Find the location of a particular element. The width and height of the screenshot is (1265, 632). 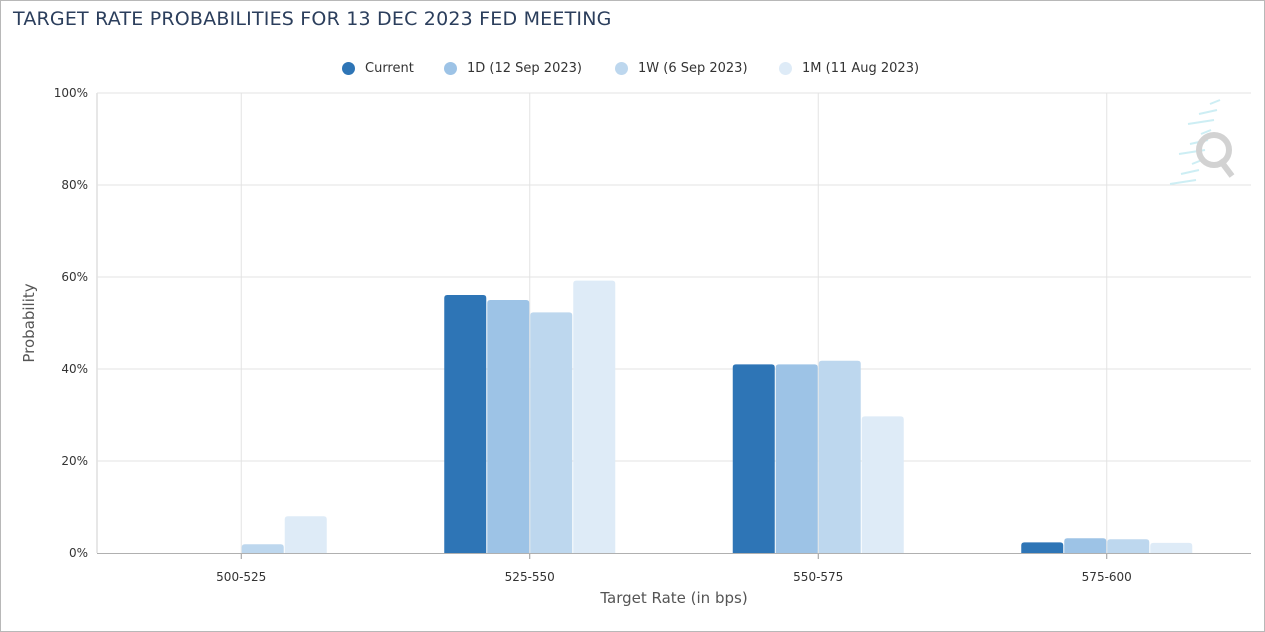

y-tick-label: 60% is located at coordinates (74, 277).